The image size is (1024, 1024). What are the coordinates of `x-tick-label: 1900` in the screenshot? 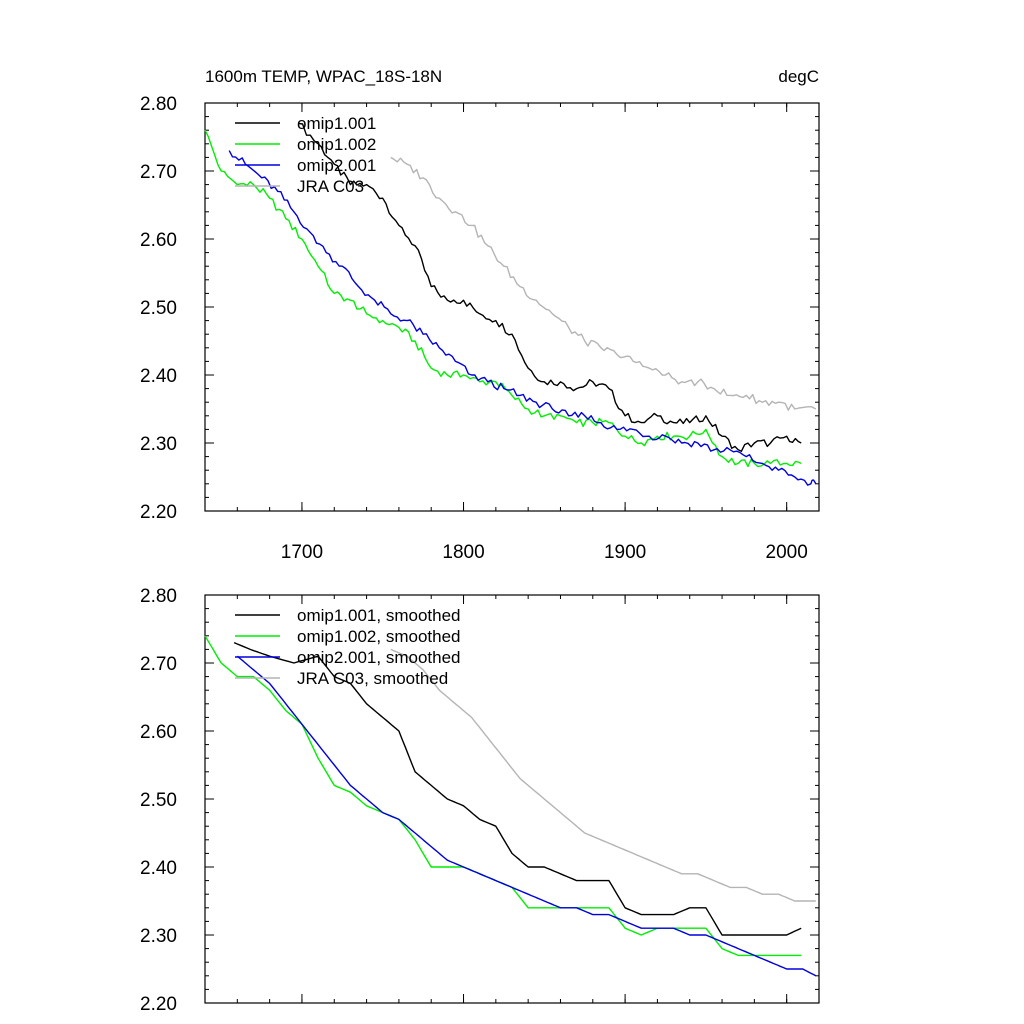 It's located at (625, 552).